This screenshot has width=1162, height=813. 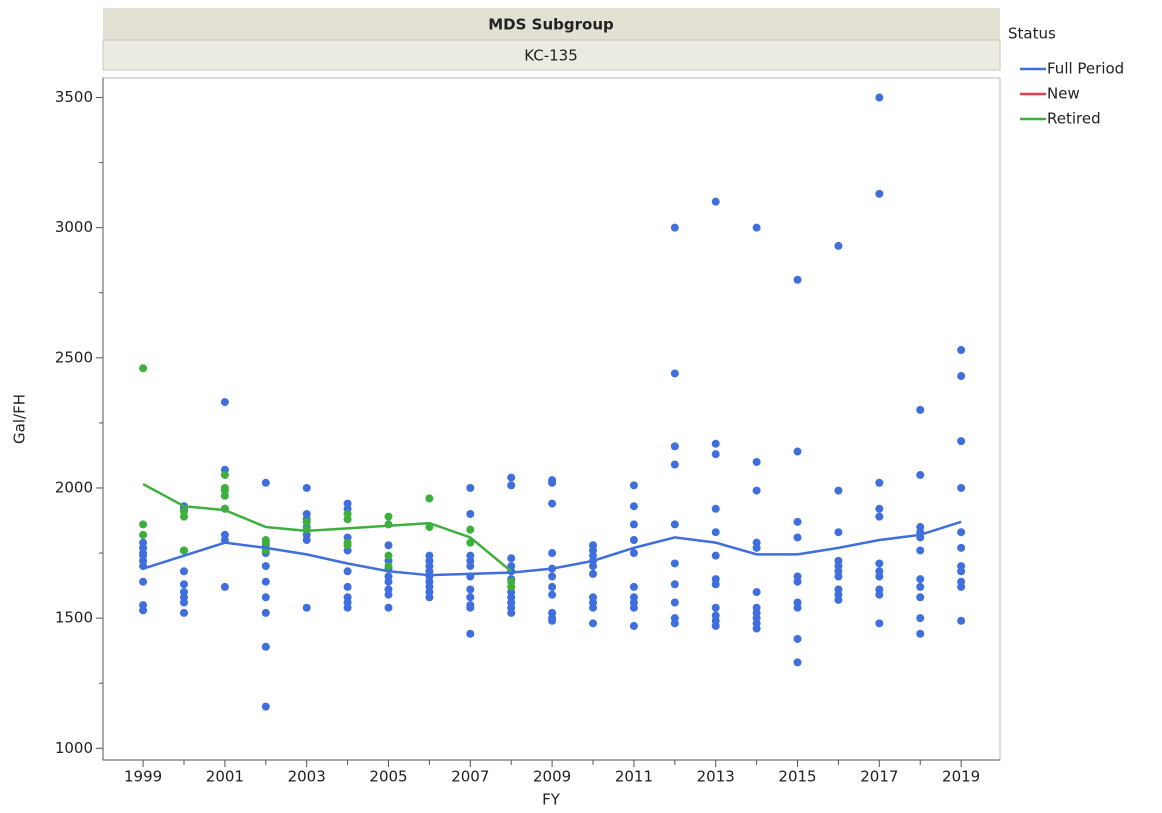 What do you see at coordinates (1063, 94) in the screenshot?
I see `legend-label: New` at bounding box center [1063, 94].